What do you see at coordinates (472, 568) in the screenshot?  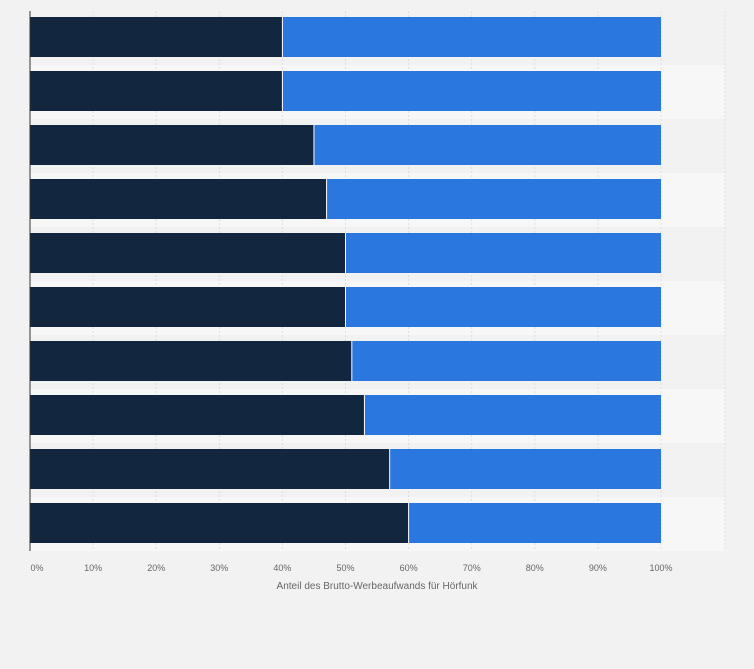 I see `x-tick-label: 70%` at bounding box center [472, 568].